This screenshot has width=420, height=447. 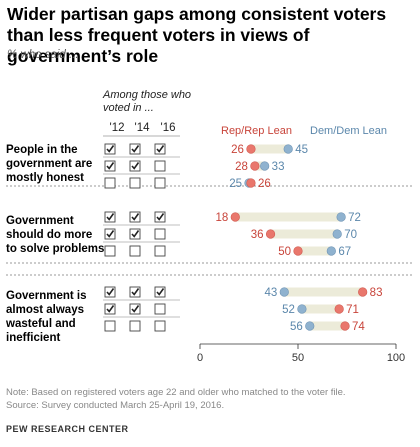 I want to click on dem-value-label: 72, so click(x=354, y=218).